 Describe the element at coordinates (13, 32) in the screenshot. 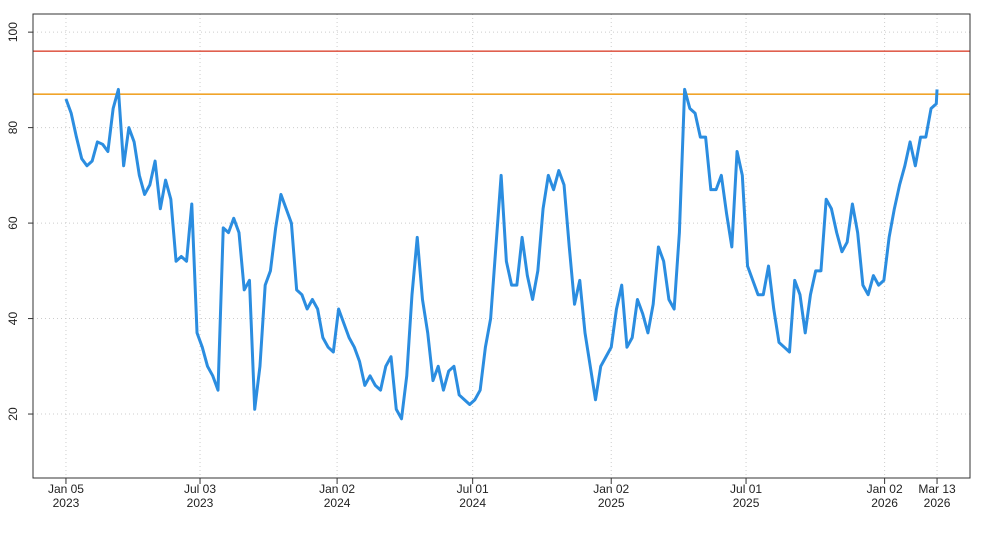

I see `y-tick-label: 100` at that location.